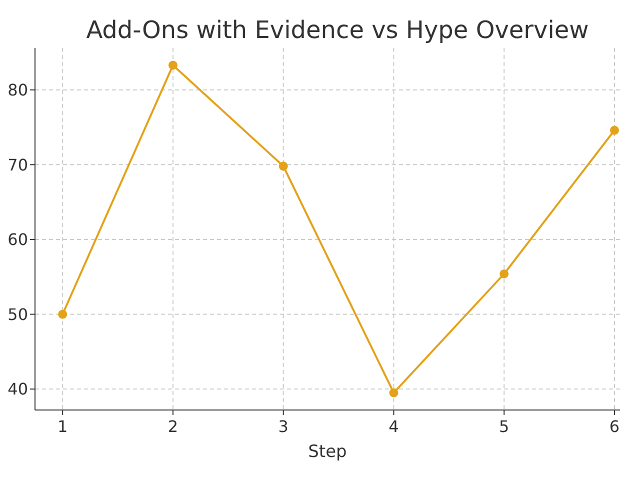  Describe the element at coordinates (18, 240) in the screenshot. I see `y-tick-label: 60` at that location.